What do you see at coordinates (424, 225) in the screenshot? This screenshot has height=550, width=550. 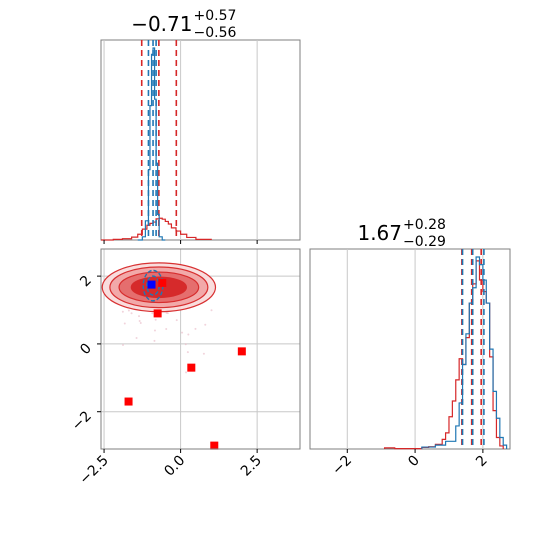 I see `hist-p2-title-upper: +0.28` at bounding box center [424, 225].